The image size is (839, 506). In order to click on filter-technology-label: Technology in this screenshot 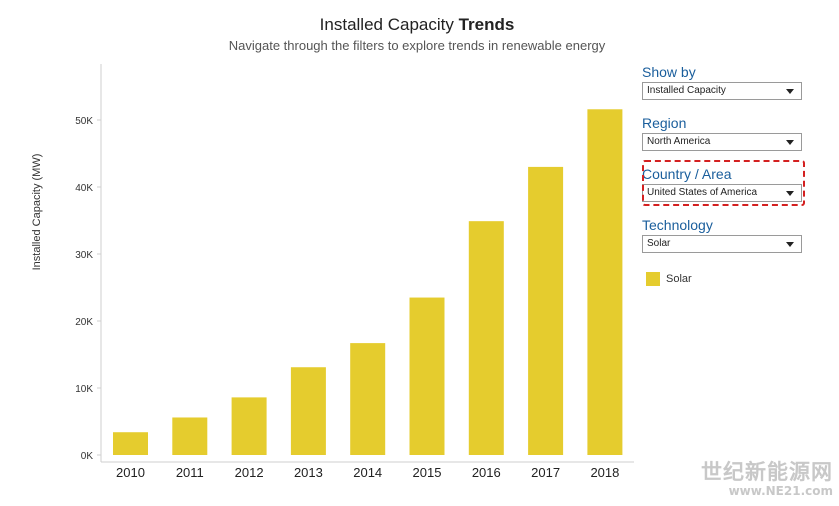, I will do `click(677, 225)`.